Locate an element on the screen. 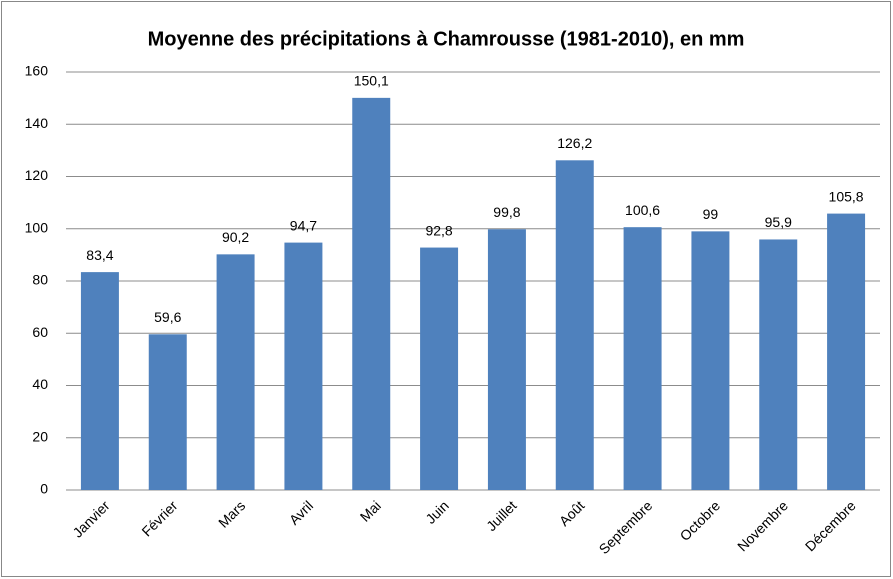  y-tick-label: 60 is located at coordinates (40, 332).